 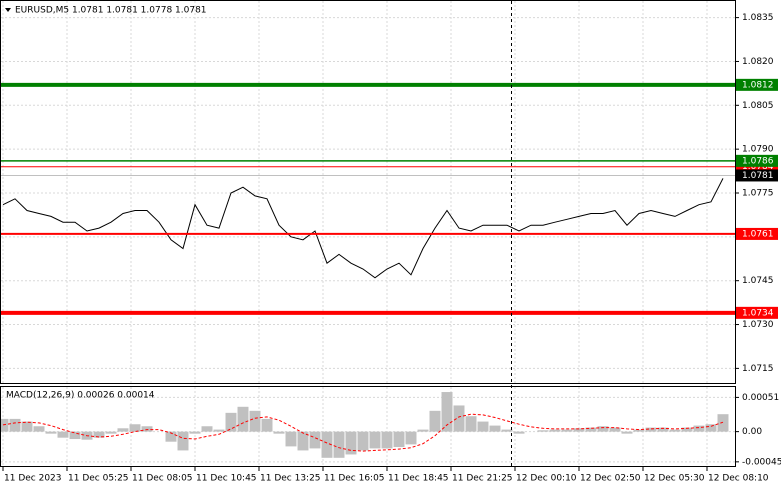 What do you see at coordinates (758, 369) in the screenshot?
I see `y-tick-label: 1.0715` at bounding box center [758, 369].